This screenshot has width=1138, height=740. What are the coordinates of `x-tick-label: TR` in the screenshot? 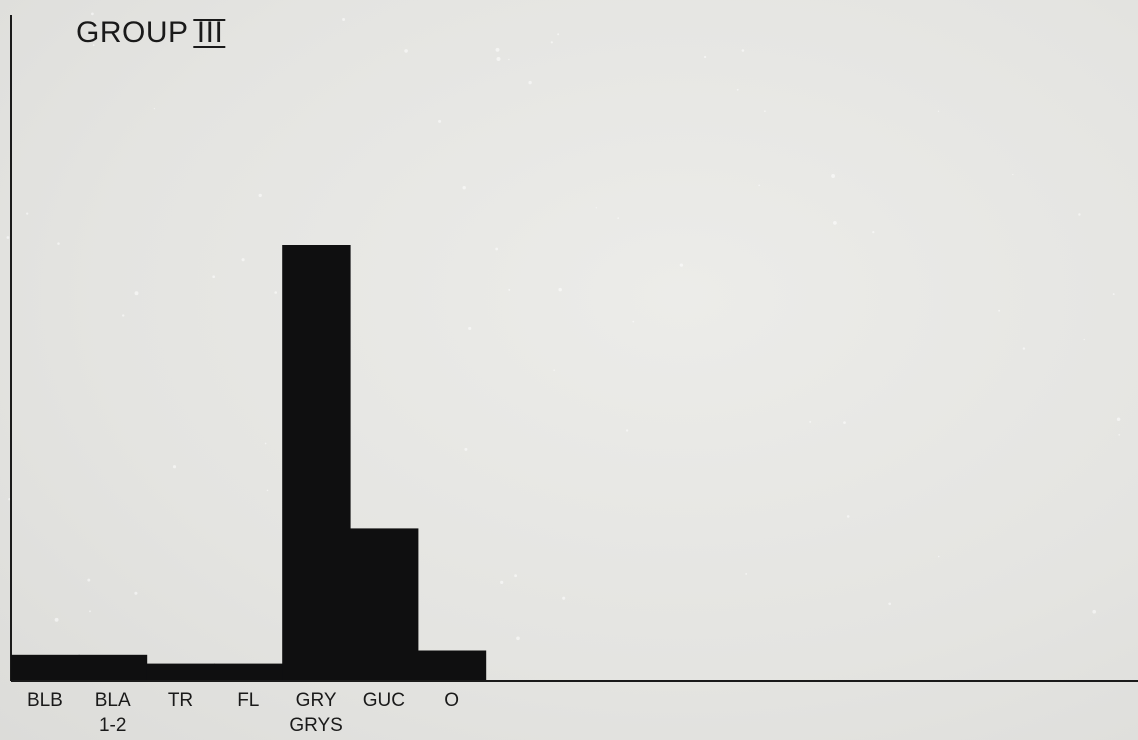 It's located at (180, 700).